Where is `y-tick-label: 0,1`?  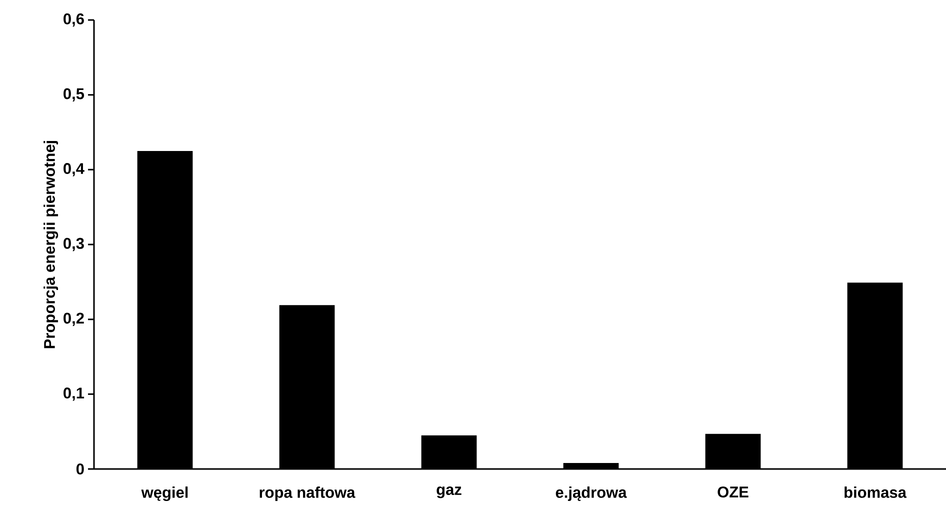
y-tick-label: 0,1 is located at coordinates (74, 394).